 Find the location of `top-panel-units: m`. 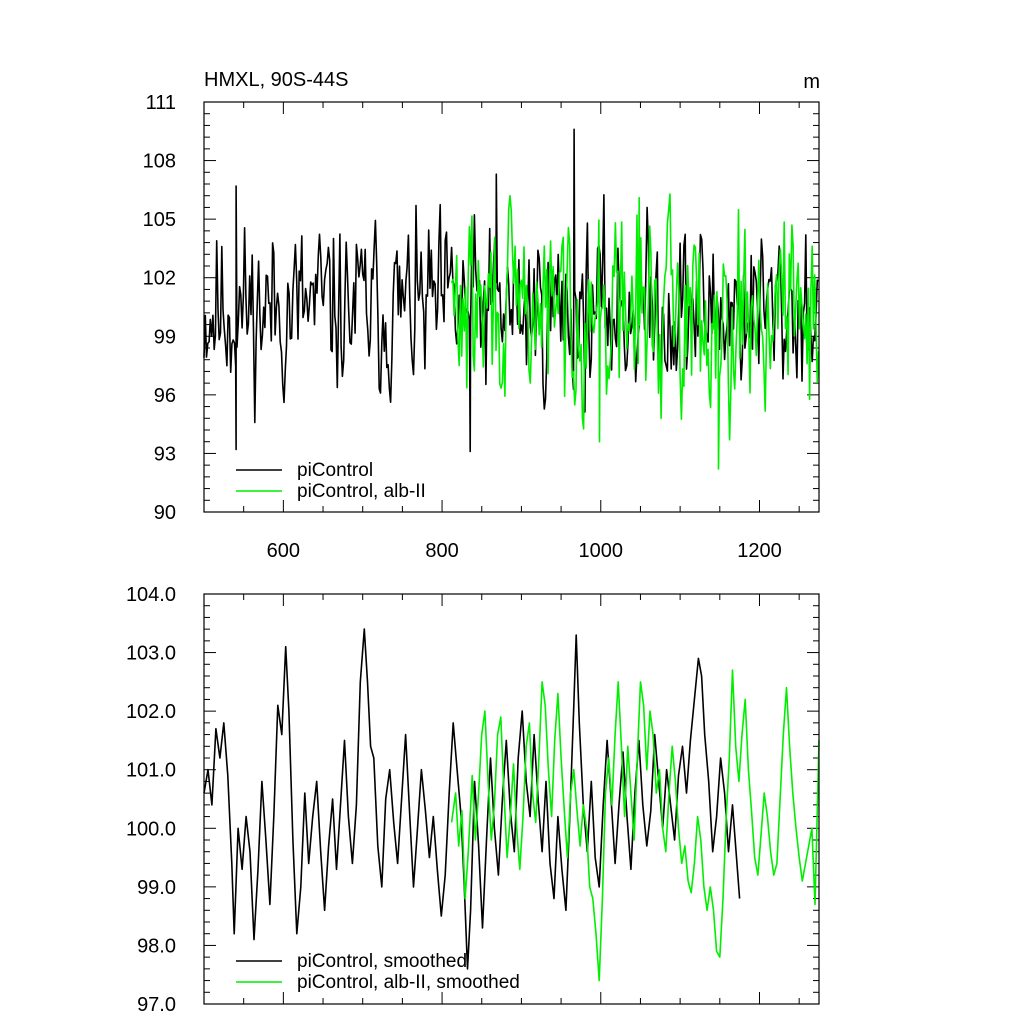

top-panel-units: m is located at coordinates (811, 82).